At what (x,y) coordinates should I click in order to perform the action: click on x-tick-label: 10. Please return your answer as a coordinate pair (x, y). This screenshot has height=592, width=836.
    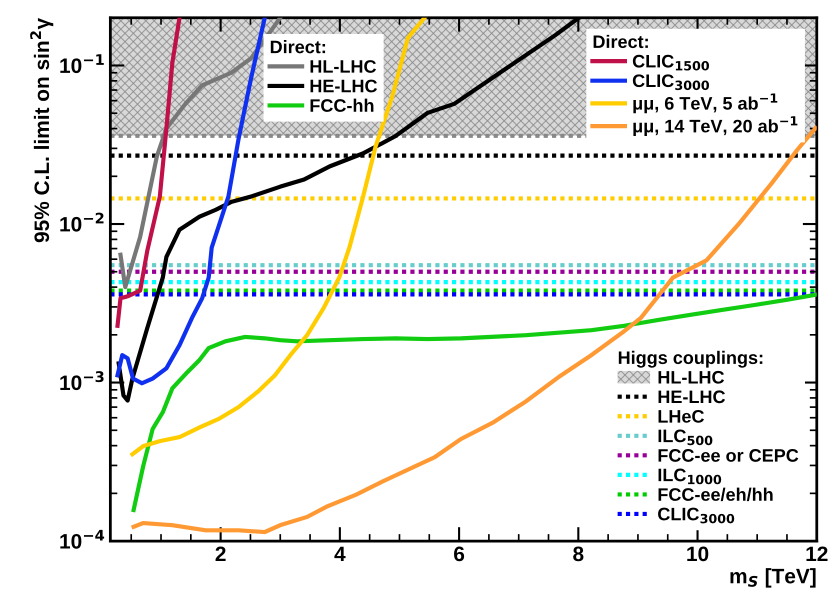
    Looking at the image, I should click on (697, 554).